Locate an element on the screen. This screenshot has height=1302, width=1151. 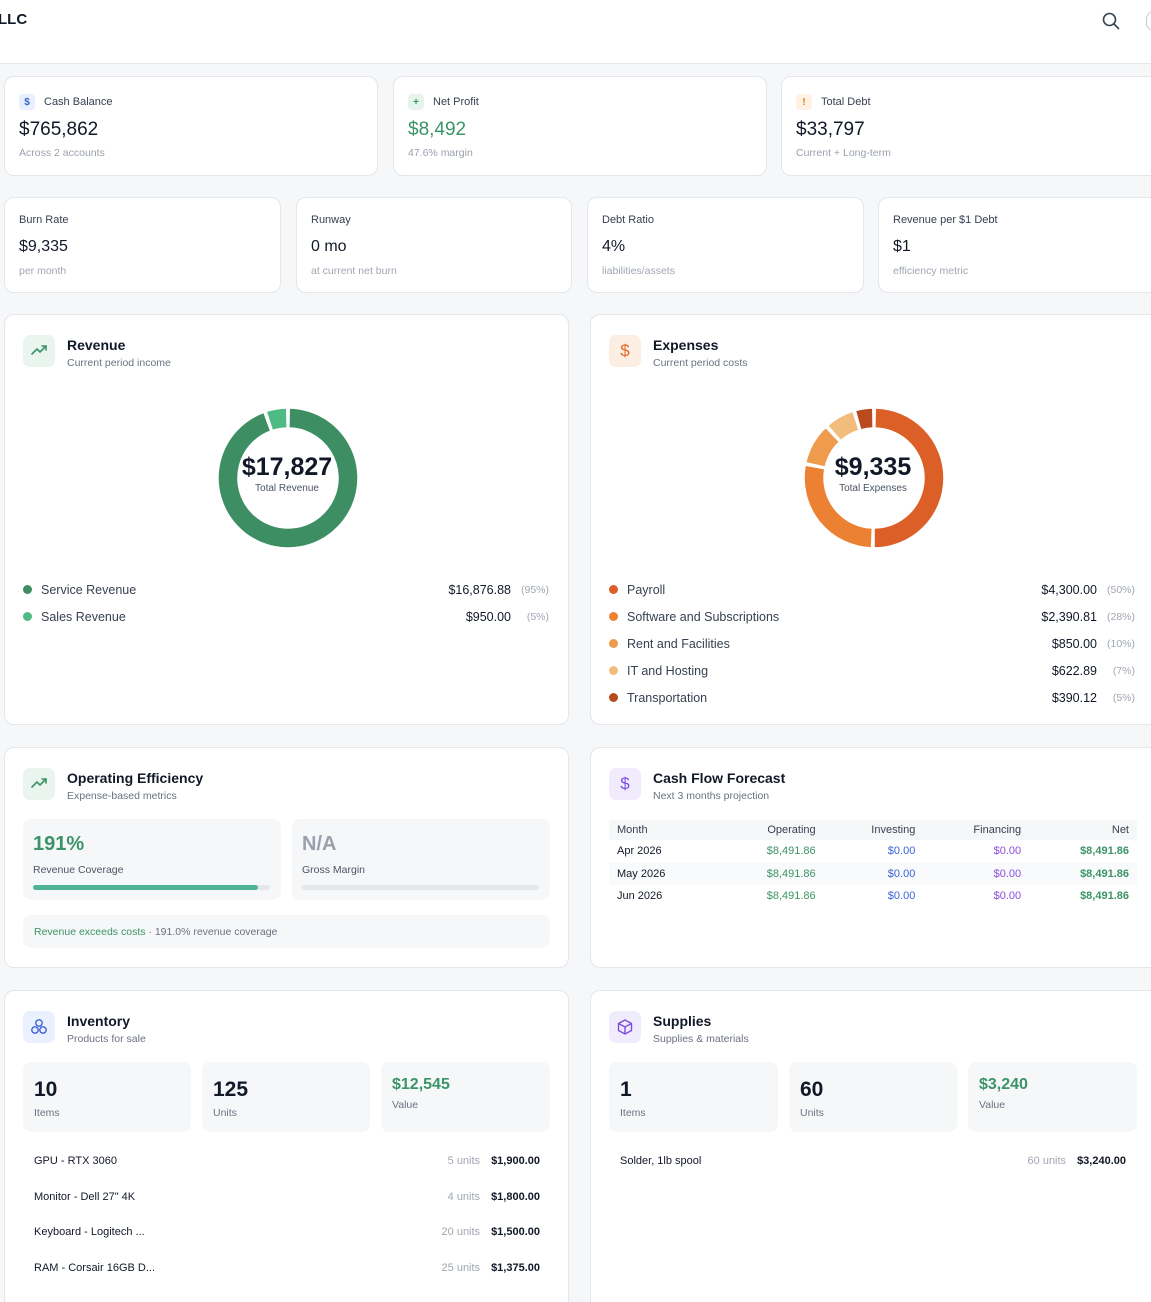
revenue-coverage-box: 191% Revenue Coverage is located at coordinates (152, 859).